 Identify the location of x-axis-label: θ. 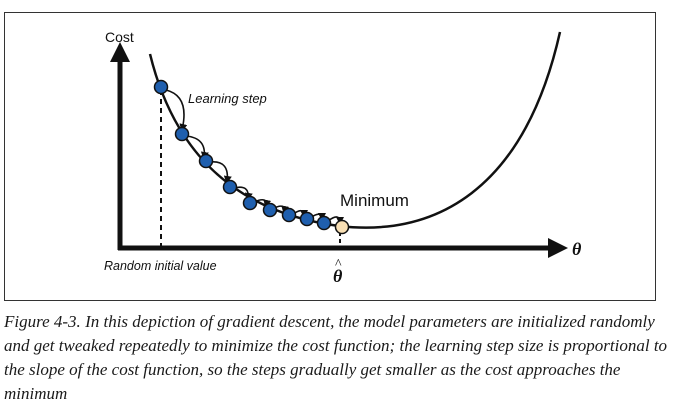
(577, 249).